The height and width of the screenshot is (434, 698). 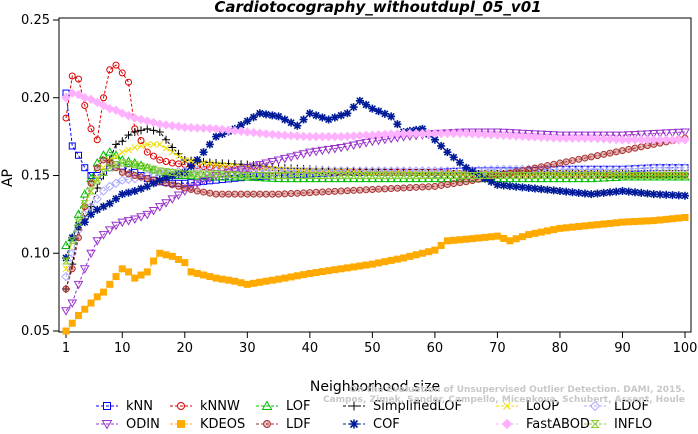 I want to click on x-tick-label: 70, so click(x=497, y=348).